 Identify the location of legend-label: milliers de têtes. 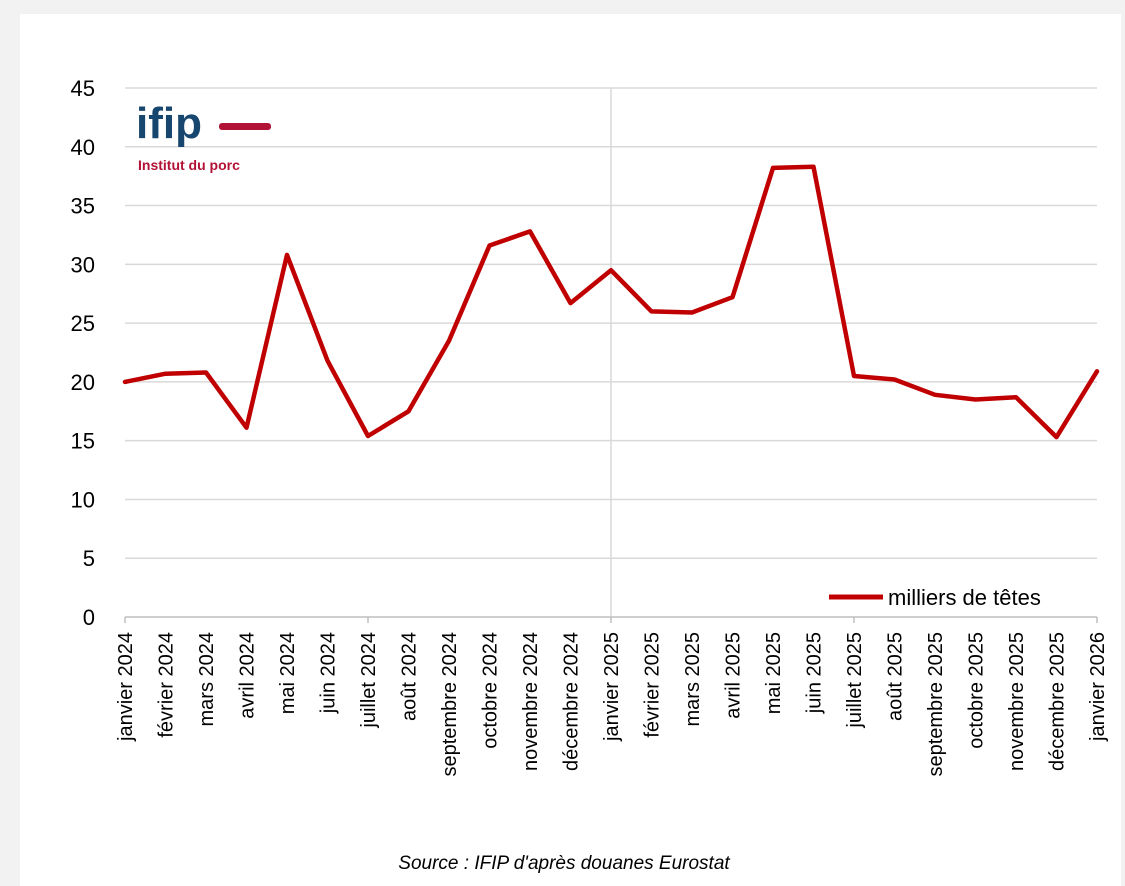
(964, 597).